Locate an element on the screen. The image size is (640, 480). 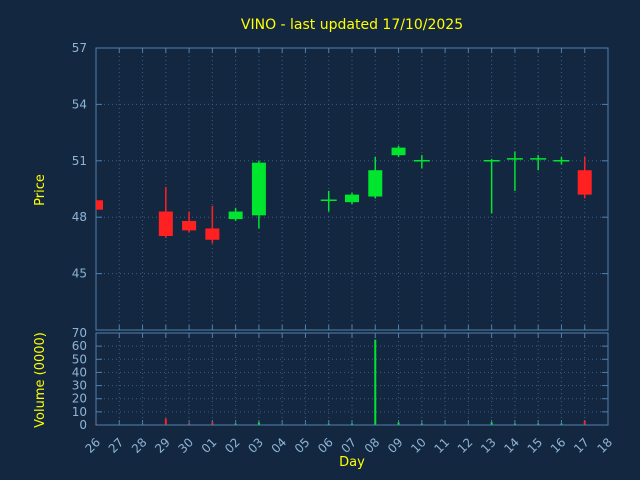
volume-tick-label-50: 50 is located at coordinates (79, 359).